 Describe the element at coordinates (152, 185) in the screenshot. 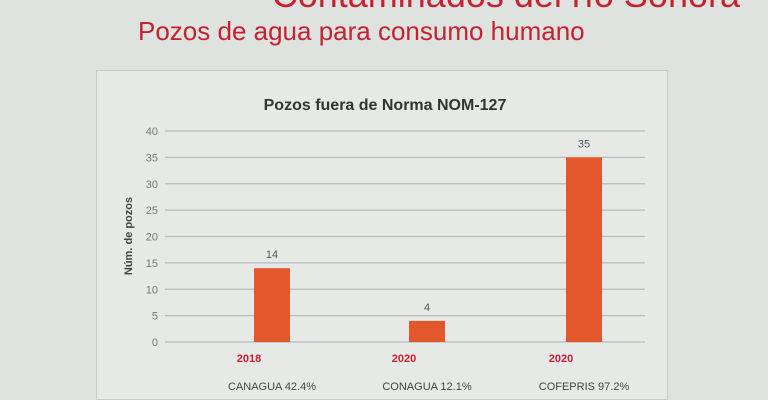

I see `y-tick-label: 30` at that location.